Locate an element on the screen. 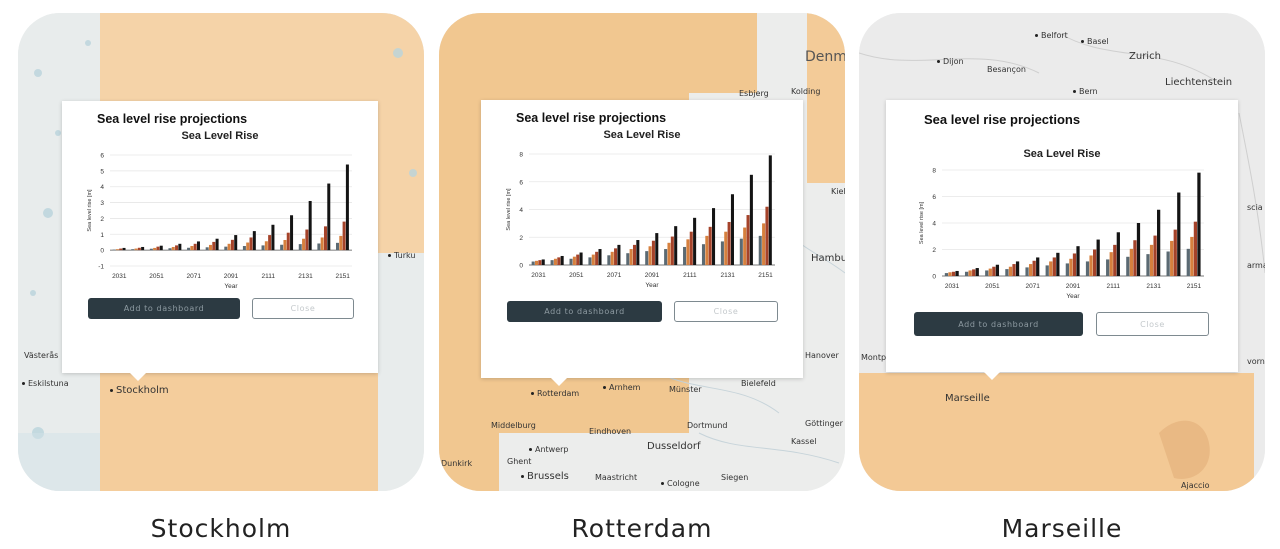 The image size is (1280, 549). y-tick-label: 0 is located at coordinates (521, 266).